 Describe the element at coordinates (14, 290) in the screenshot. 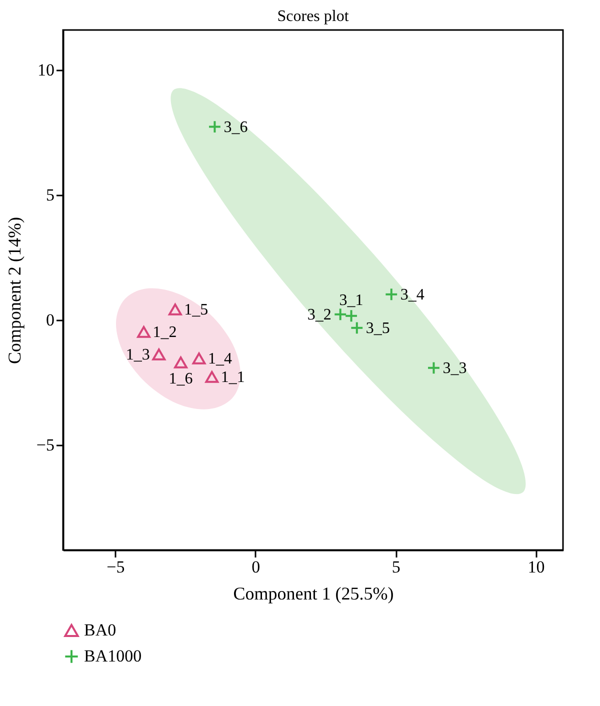

I see `y-axis-title: Component 2 (14%)` at that location.